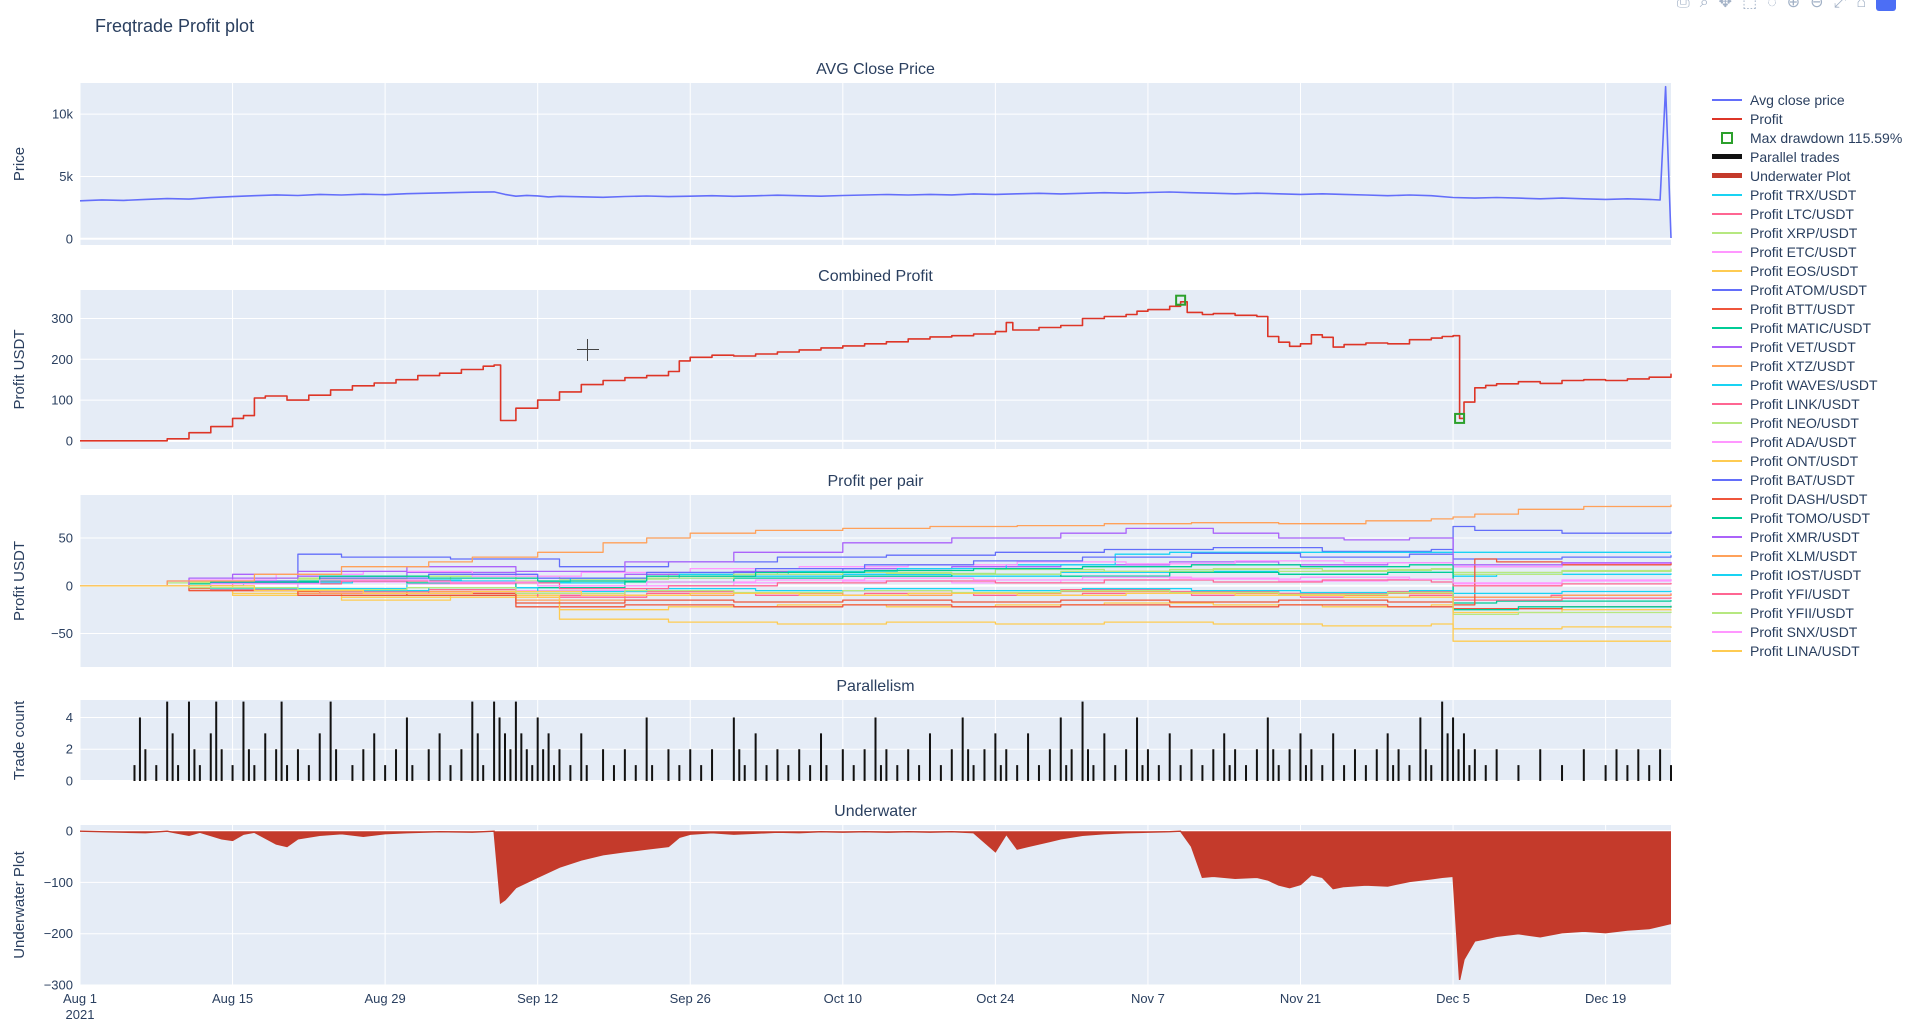  I want to click on legend-label: Profit WAVES/USDT, so click(1814, 384).